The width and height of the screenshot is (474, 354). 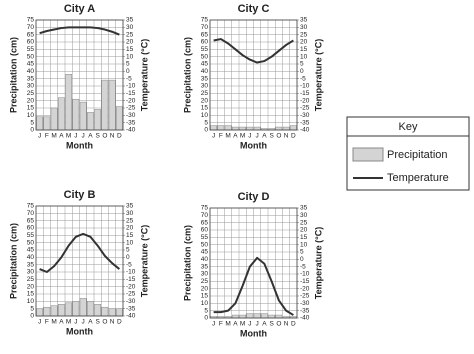 What do you see at coordinates (303, 78) in the screenshot?
I see `y2-tick-label: -5` at bounding box center [303, 78].